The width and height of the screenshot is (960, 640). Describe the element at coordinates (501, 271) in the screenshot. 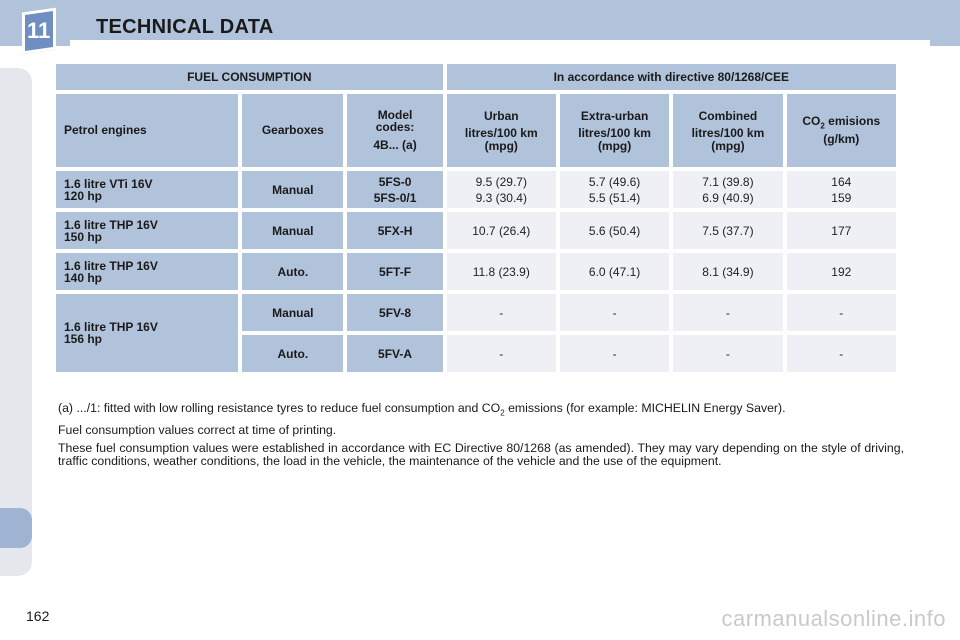

I see `urban-cell: 11.8 (23.9)` at that location.